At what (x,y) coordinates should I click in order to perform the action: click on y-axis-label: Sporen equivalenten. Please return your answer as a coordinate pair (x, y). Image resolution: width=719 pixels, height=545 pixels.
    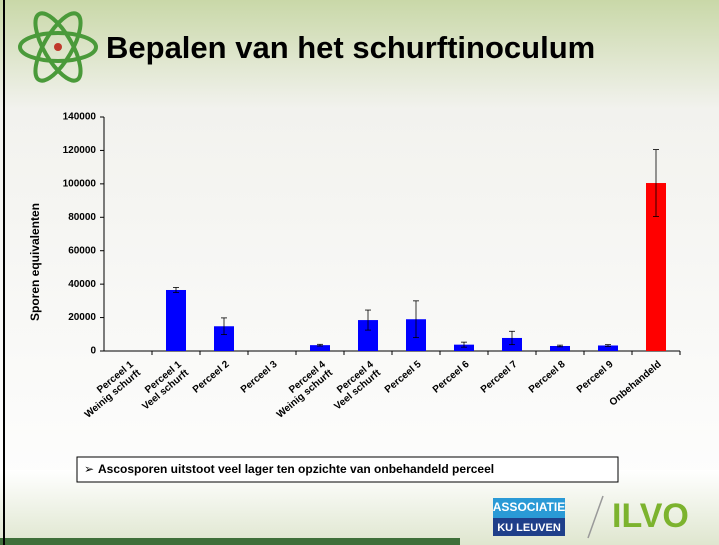
    Looking at the image, I should click on (35, 262).